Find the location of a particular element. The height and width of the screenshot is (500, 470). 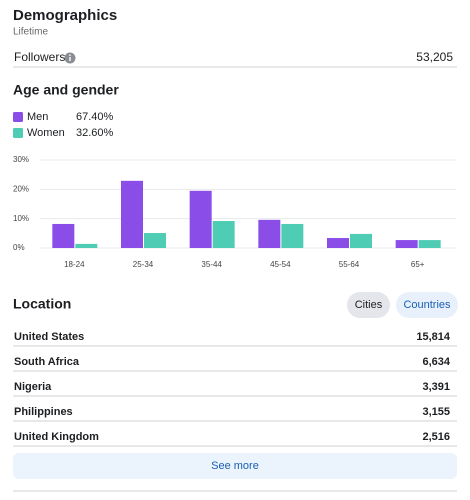

x-tick-label: 18-24 is located at coordinates (74, 264).